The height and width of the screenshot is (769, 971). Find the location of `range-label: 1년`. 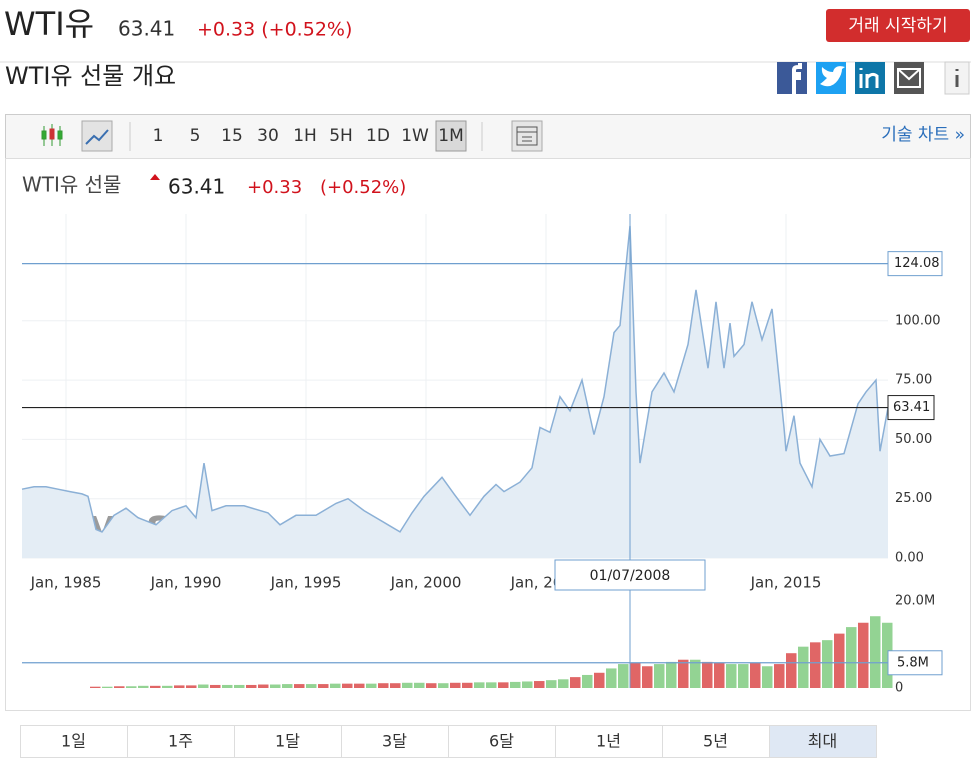

range-label: 1년 is located at coordinates (608, 741).